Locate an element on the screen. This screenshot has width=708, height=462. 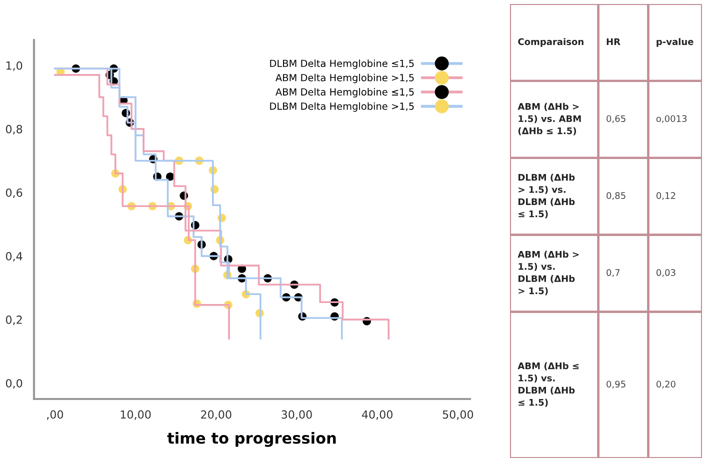
x-tick-label: 20,00 is located at coordinates (216, 415).